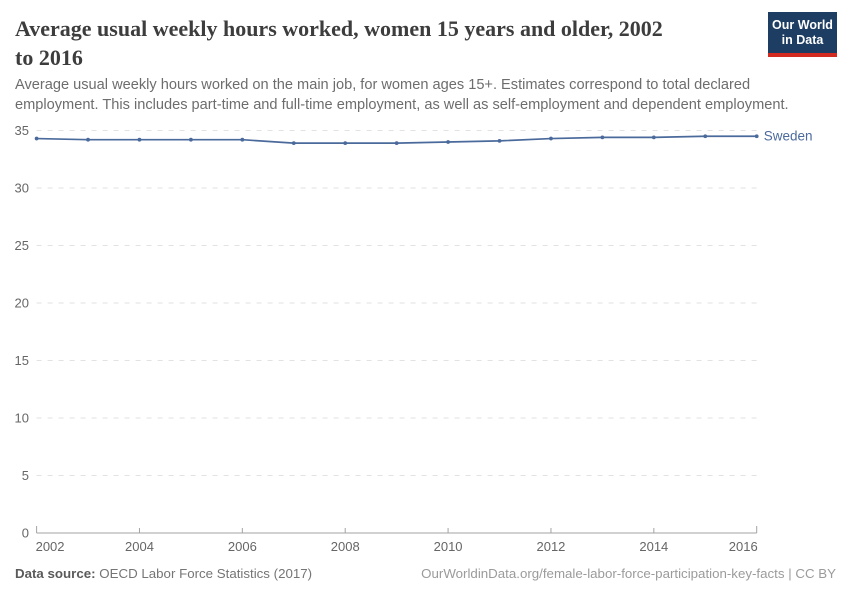 This screenshot has width=850, height=600. I want to click on x-axis-label: 2010, so click(448, 546).